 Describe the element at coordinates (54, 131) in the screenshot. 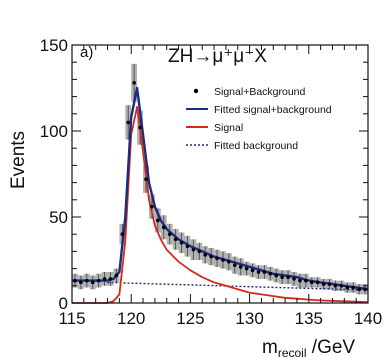

I see `y-tick-label: 100` at that location.